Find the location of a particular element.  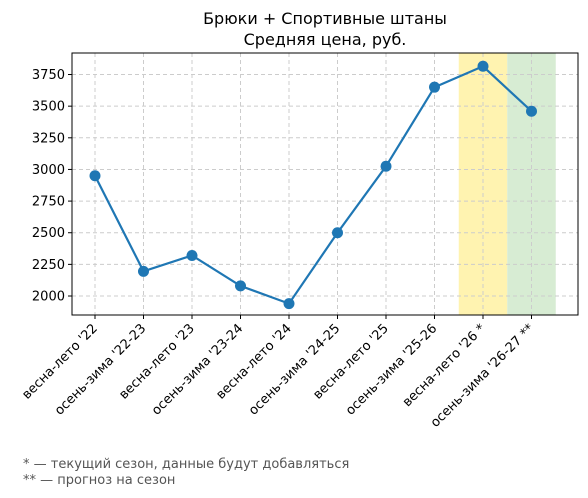

x-tick-label-7: осень-зима '25-26 is located at coordinates (391, 369).